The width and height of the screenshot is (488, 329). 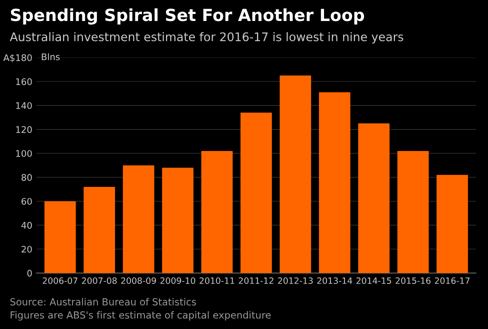 I want to click on x-tick-label: 2016-17, so click(x=452, y=280).